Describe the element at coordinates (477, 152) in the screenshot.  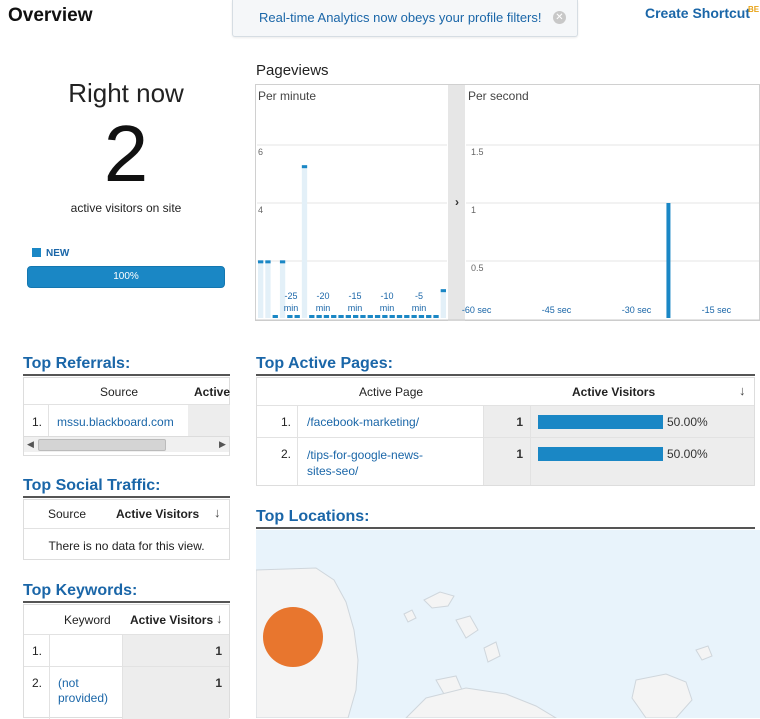
I see `y-tick-label: 1.5` at that location.